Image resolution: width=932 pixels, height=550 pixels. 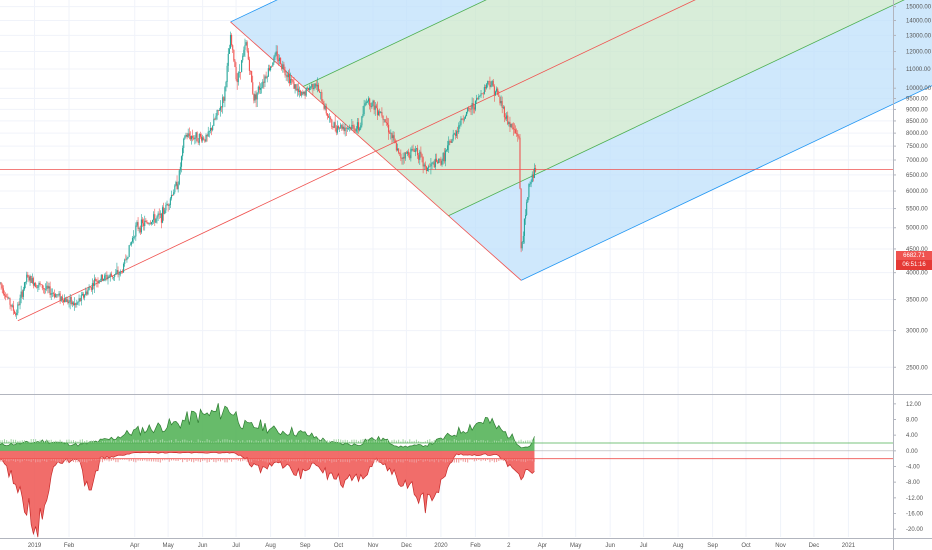 What do you see at coordinates (913, 483) in the screenshot?
I see `axis-tick-label: -8.00` at bounding box center [913, 483].